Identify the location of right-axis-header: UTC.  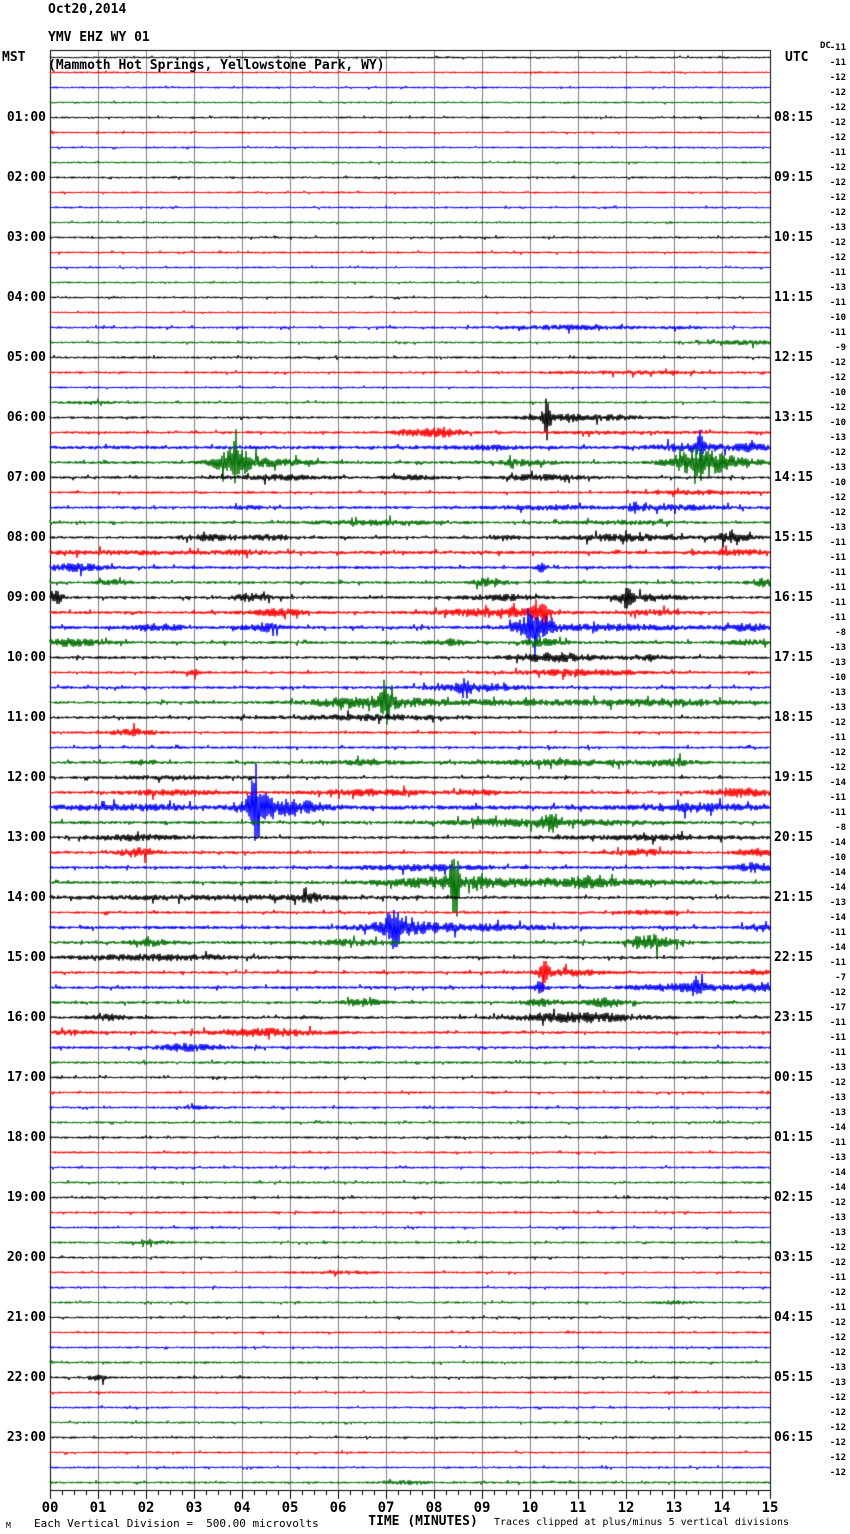
(797, 57).